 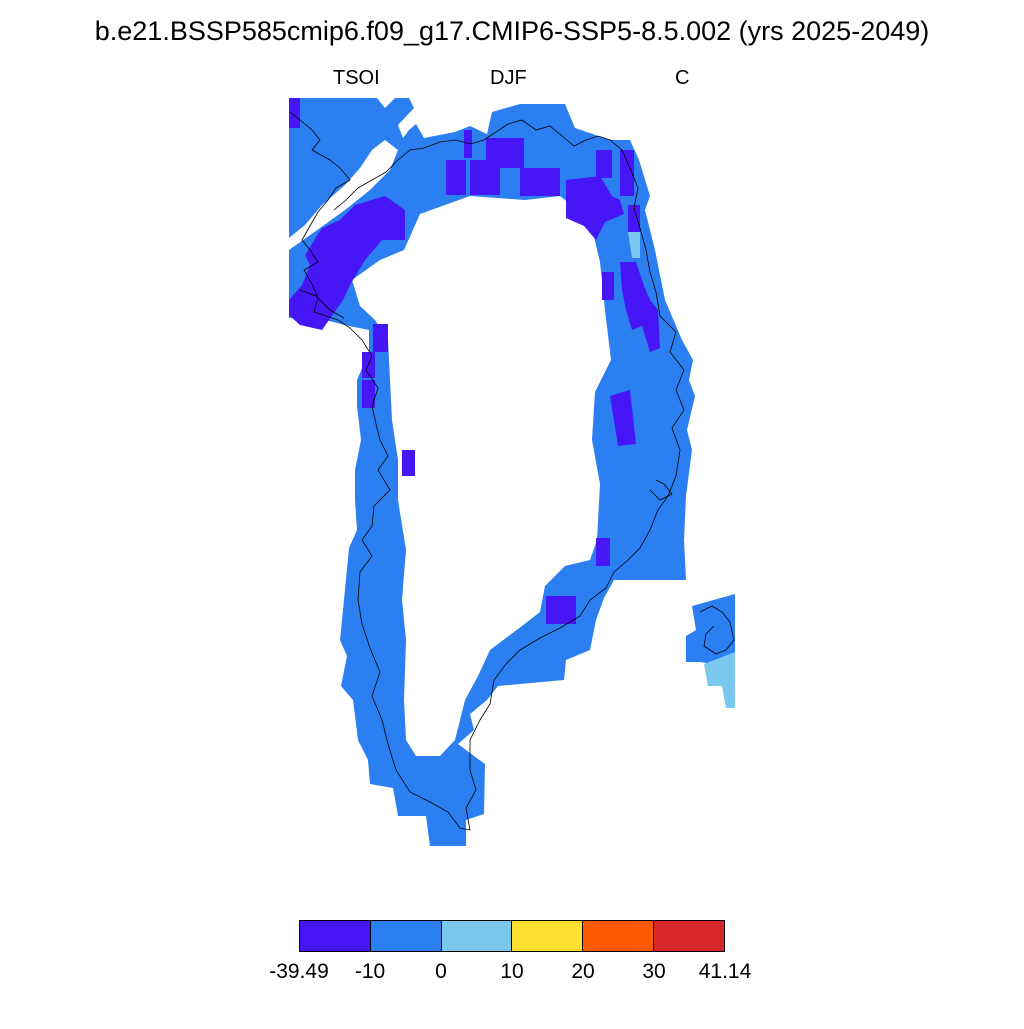 I want to click on colorbar-tick-label: -10, so click(x=370, y=971).